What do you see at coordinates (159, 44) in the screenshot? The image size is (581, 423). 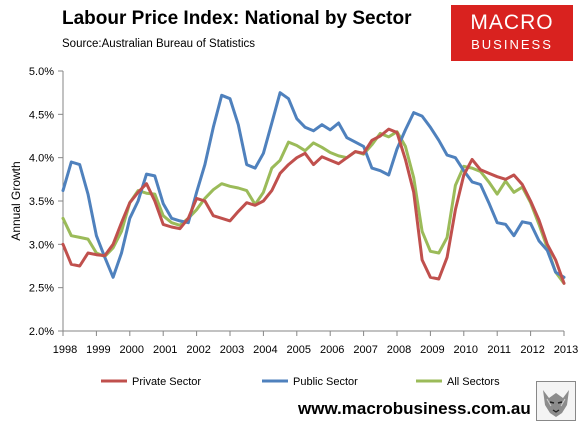 I see `source-note: Source:Australian Bureau of Statistics` at bounding box center [159, 44].